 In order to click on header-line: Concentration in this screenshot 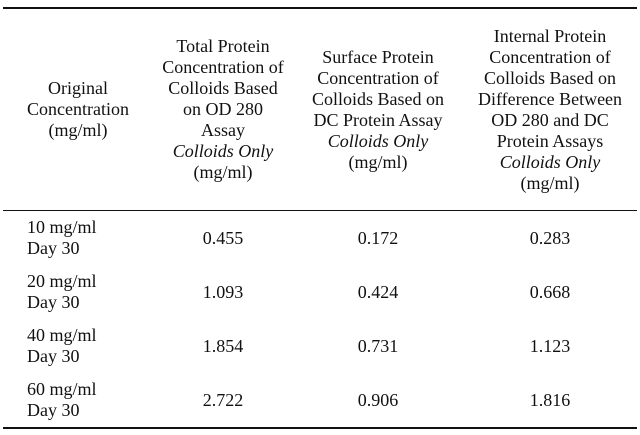, I will do `click(78, 109)`.